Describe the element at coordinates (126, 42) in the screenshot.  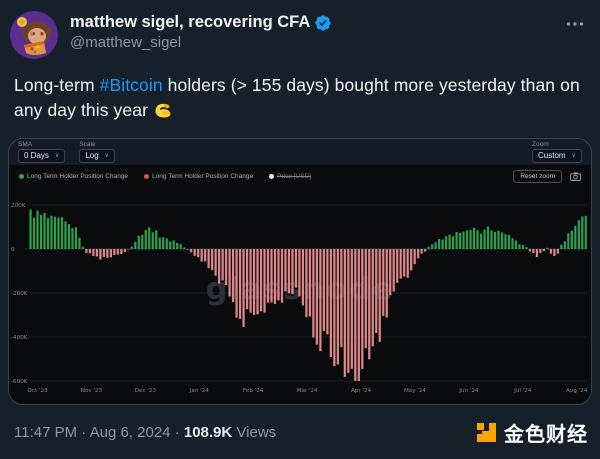
I see `author-handle: @matthew_sigel` at that location.